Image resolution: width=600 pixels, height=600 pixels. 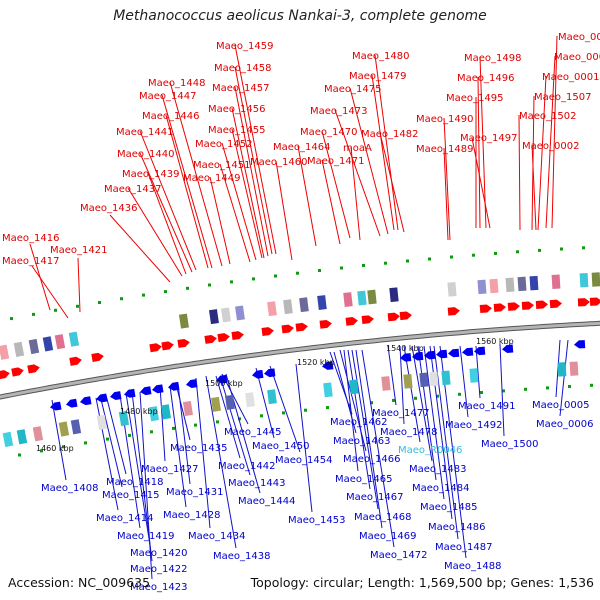 I want to click on gene-label-bottom: Maeo_1435, so click(x=198, y=448).